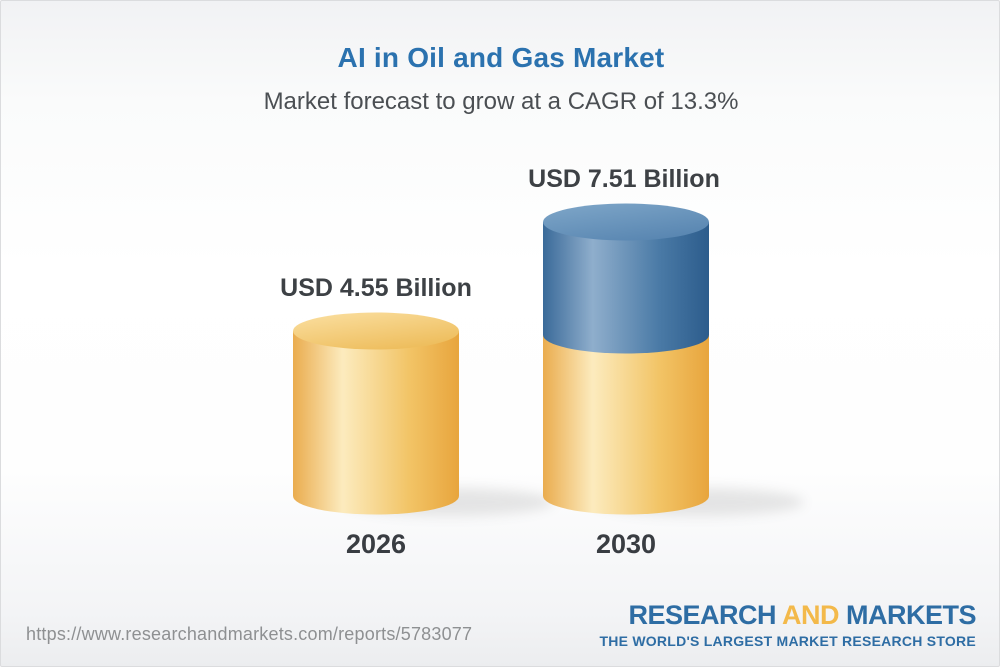  Describe the element at coordinates (376, 544) in the screenshot. I see `category-label-2026: 2026` at that location.